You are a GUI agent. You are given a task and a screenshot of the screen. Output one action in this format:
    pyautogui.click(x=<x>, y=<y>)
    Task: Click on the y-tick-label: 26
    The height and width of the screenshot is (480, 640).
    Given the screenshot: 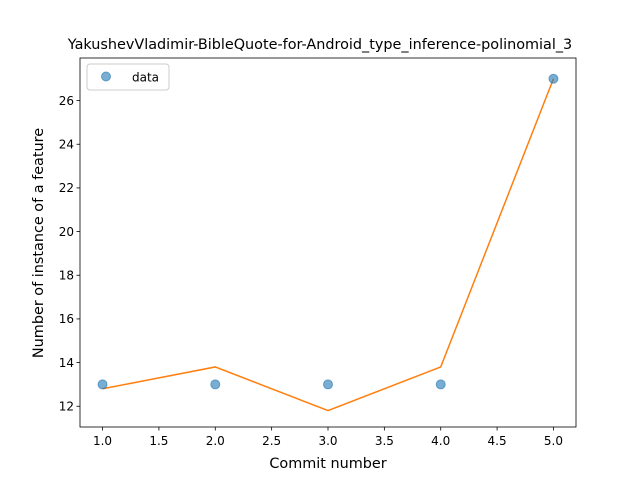 What is the action you would take?
    pyautogui.click(x=66, y=101)
    